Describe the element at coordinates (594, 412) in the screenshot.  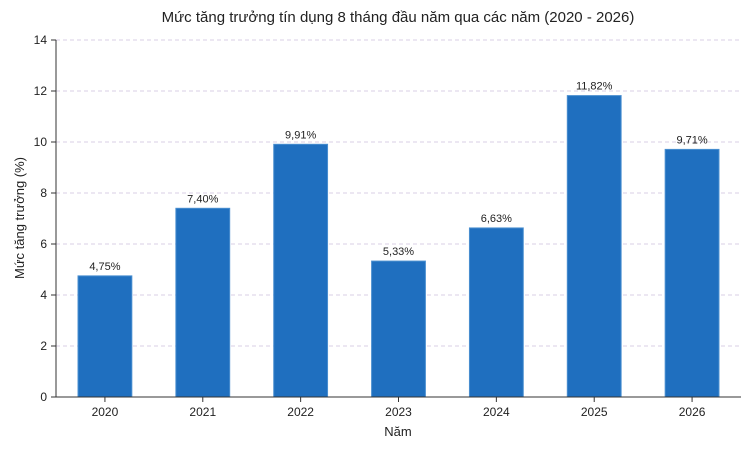
I see `x-tick-label: 2025` at that location.